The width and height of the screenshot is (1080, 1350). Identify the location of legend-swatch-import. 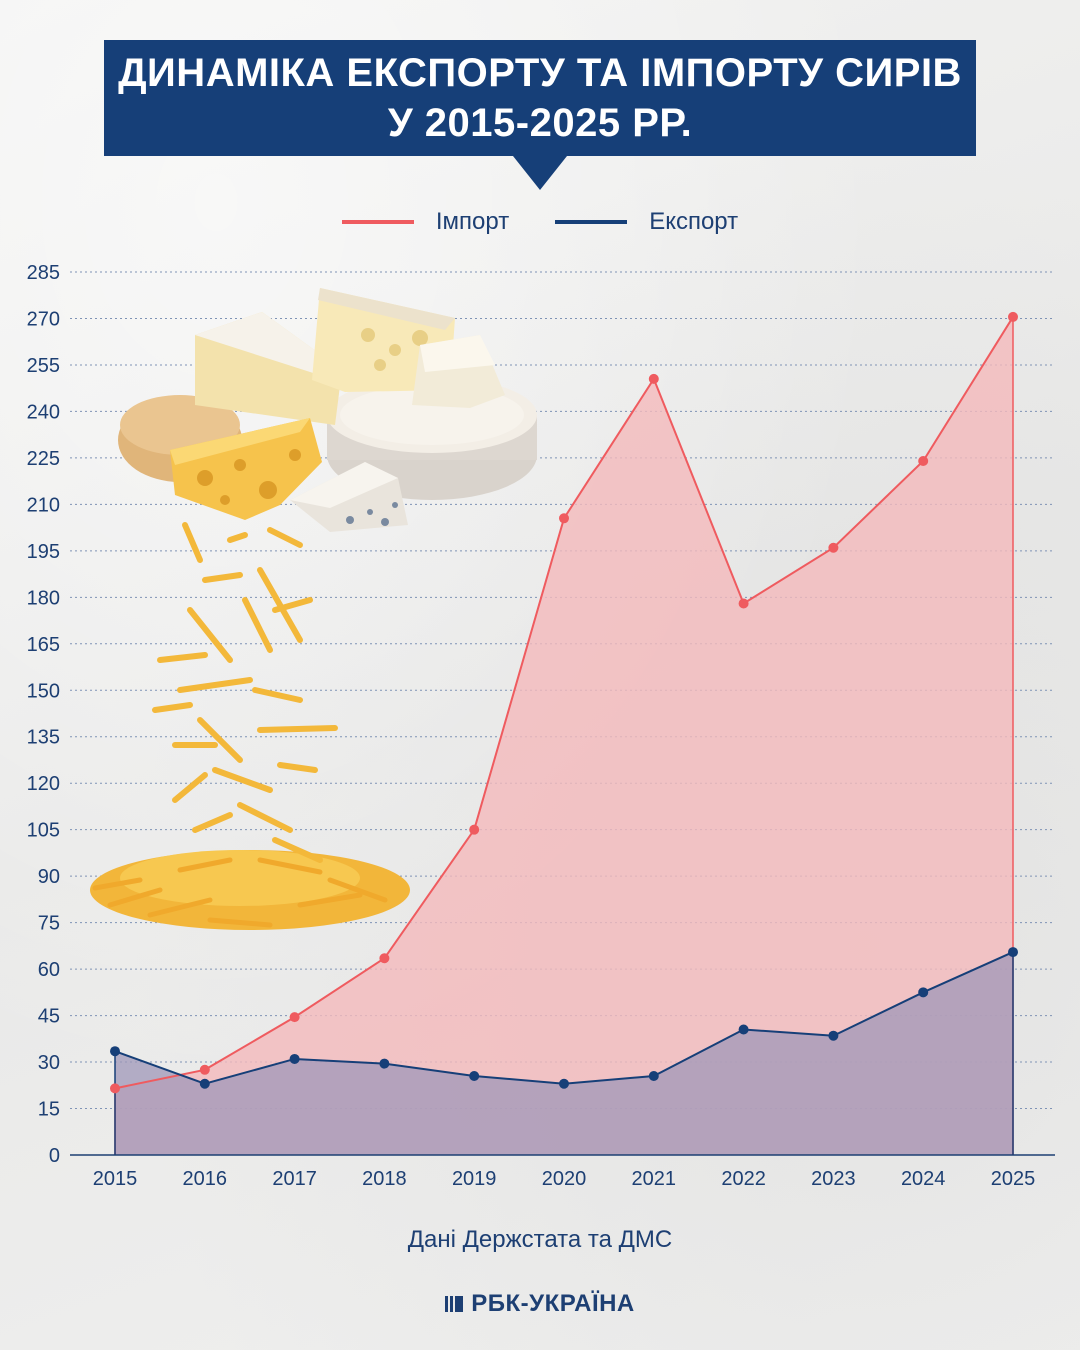
(377, 222).